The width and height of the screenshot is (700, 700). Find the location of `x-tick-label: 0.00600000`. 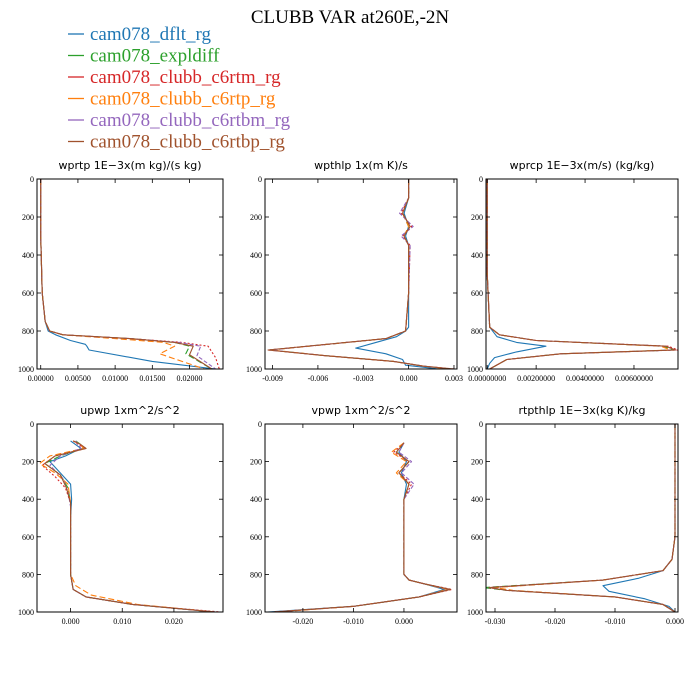

x-tick-label: 0.00600000 is located at coordinates (634, 378).